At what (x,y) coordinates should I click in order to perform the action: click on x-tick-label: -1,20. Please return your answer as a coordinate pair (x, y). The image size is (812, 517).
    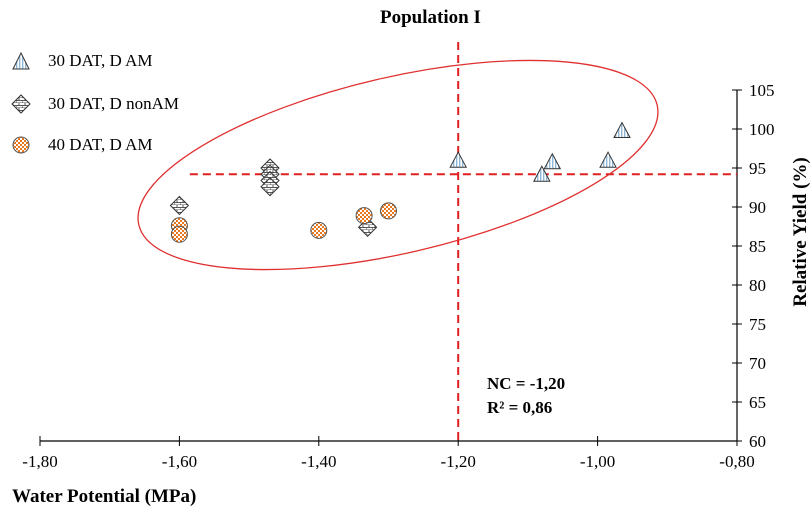
    Looking at the image, I should click on (457, 461).